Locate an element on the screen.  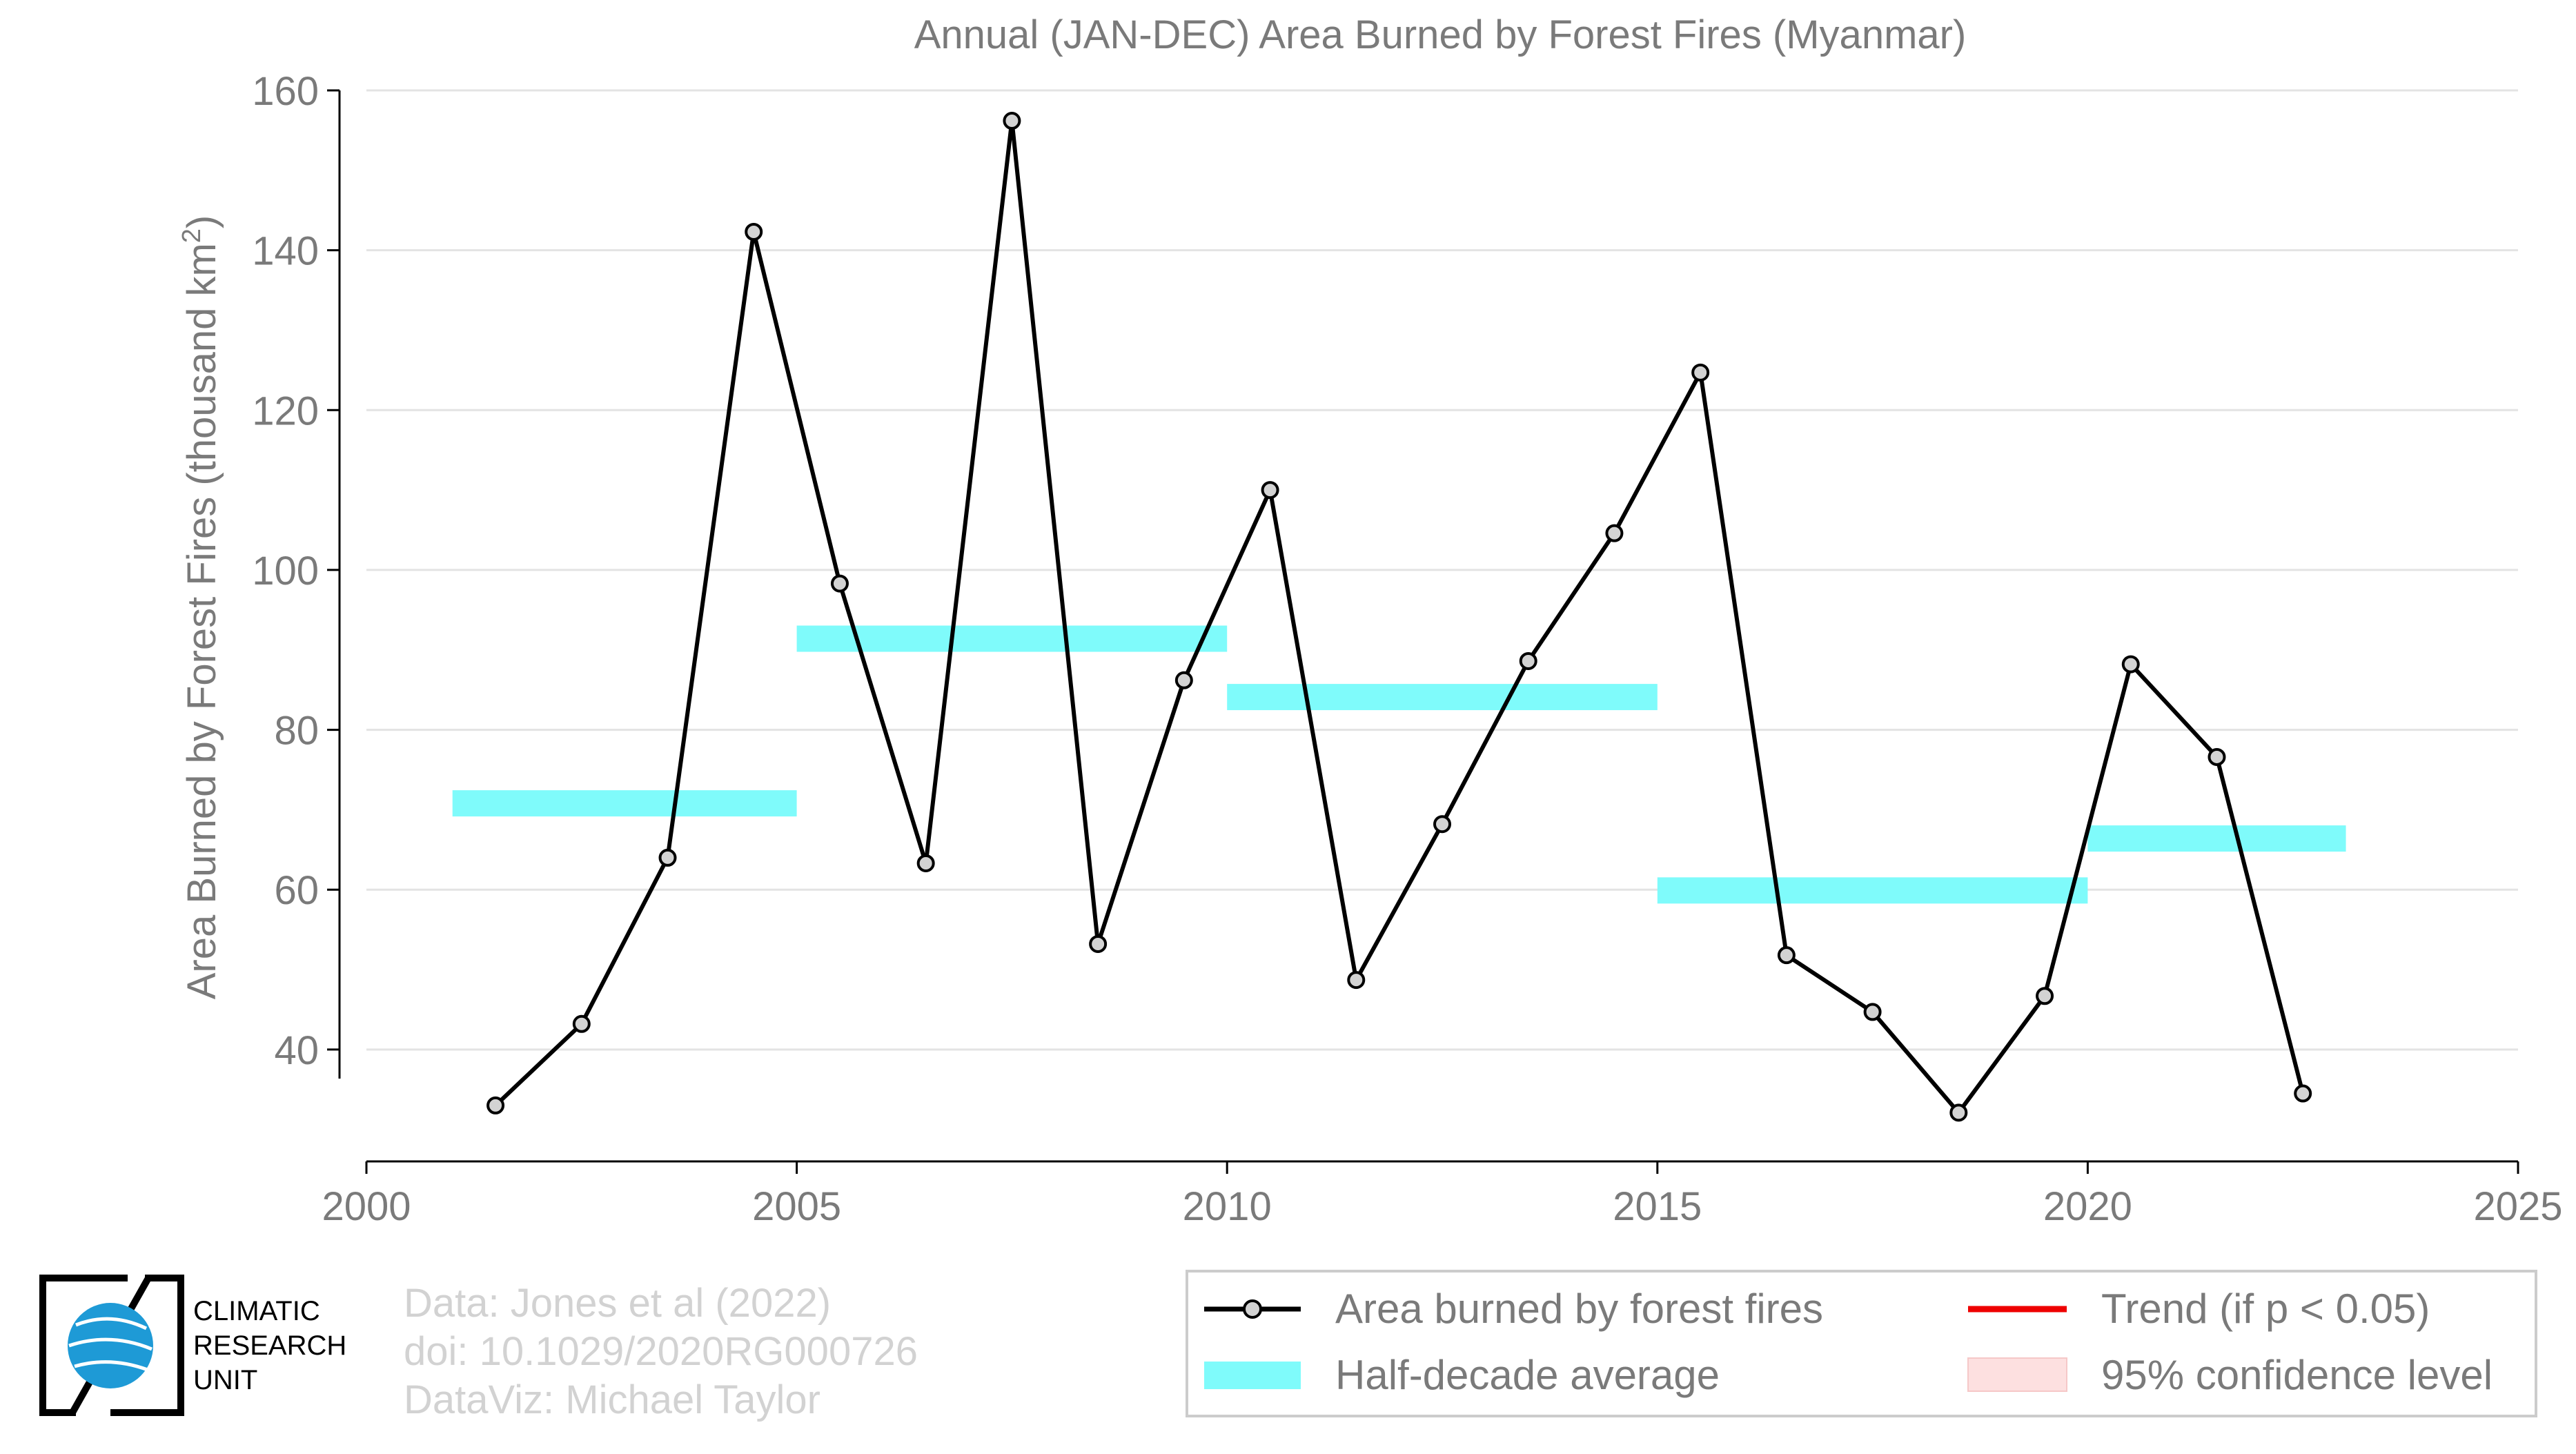
legend-label-trend: Trend (if p < 0.05) is located at coordinates (2265, 1309).